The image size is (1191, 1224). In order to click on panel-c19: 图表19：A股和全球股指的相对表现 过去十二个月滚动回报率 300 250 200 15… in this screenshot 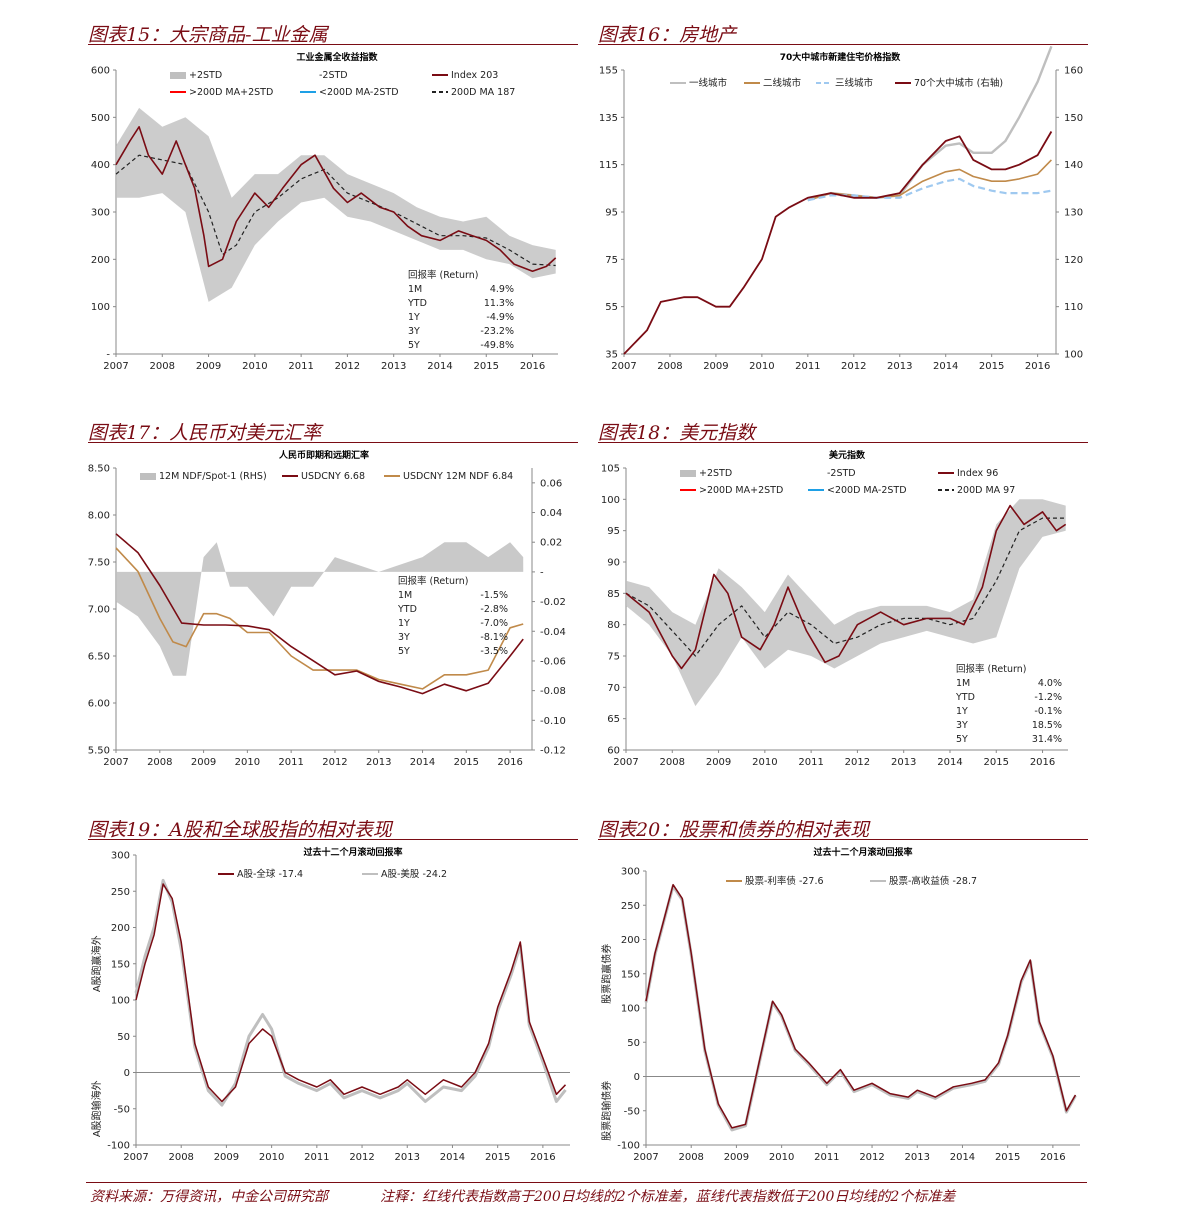, I will do `click(333, 995)`.